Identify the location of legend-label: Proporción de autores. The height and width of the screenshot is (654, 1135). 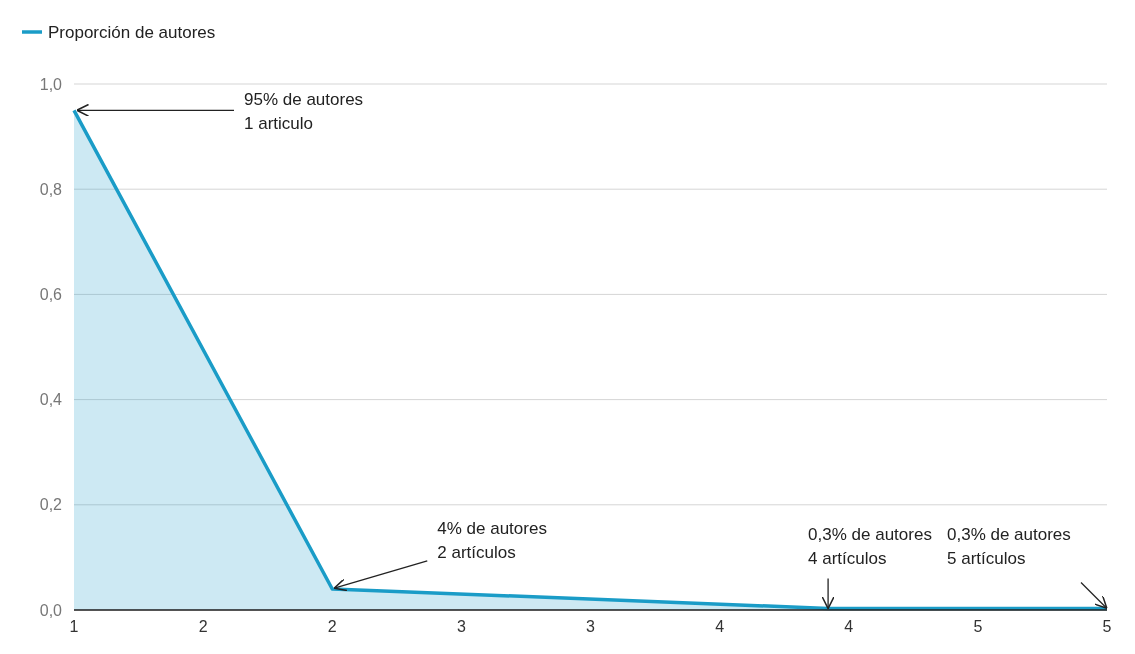
(132, 32).